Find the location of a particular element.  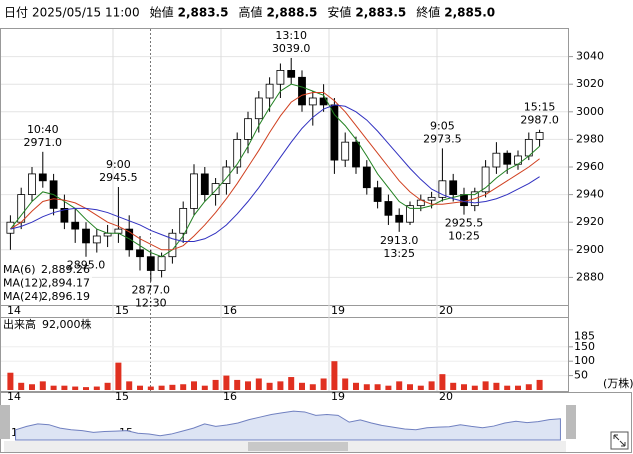

annotation-time: 12:30 is located at coordinates (151, 303).